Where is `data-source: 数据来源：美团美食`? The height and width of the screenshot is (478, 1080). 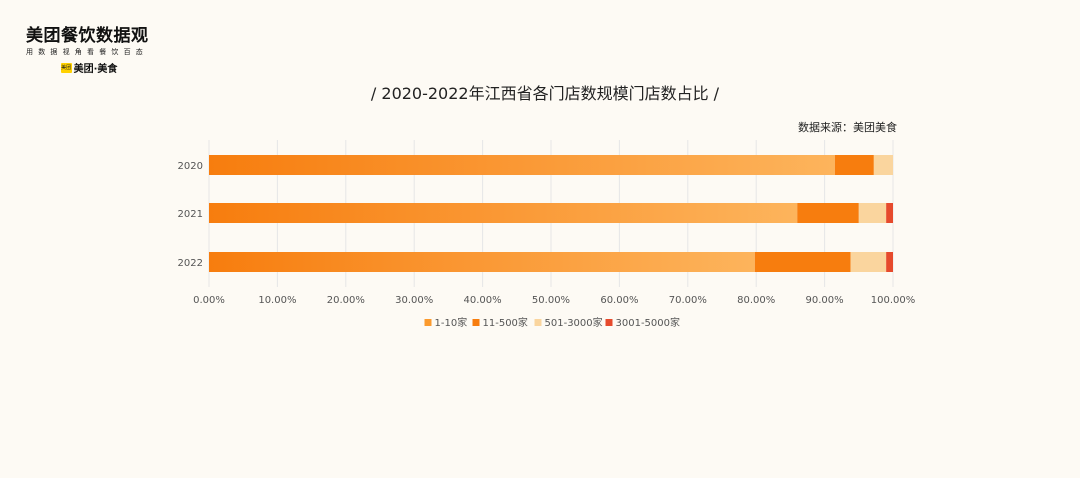 data-source: 数据来源：美团美食 is located at coordinates (847, 127).